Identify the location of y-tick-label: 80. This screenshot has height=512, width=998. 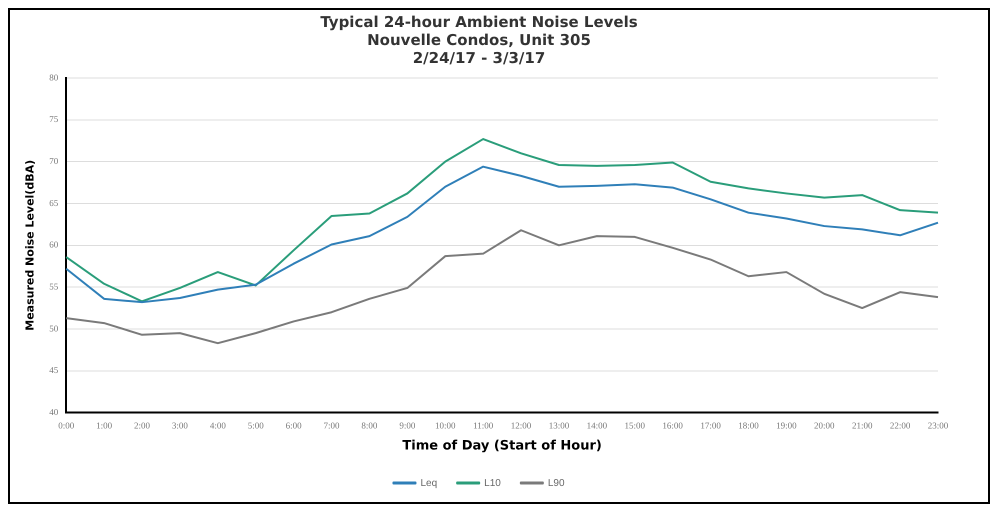
(54, 77).